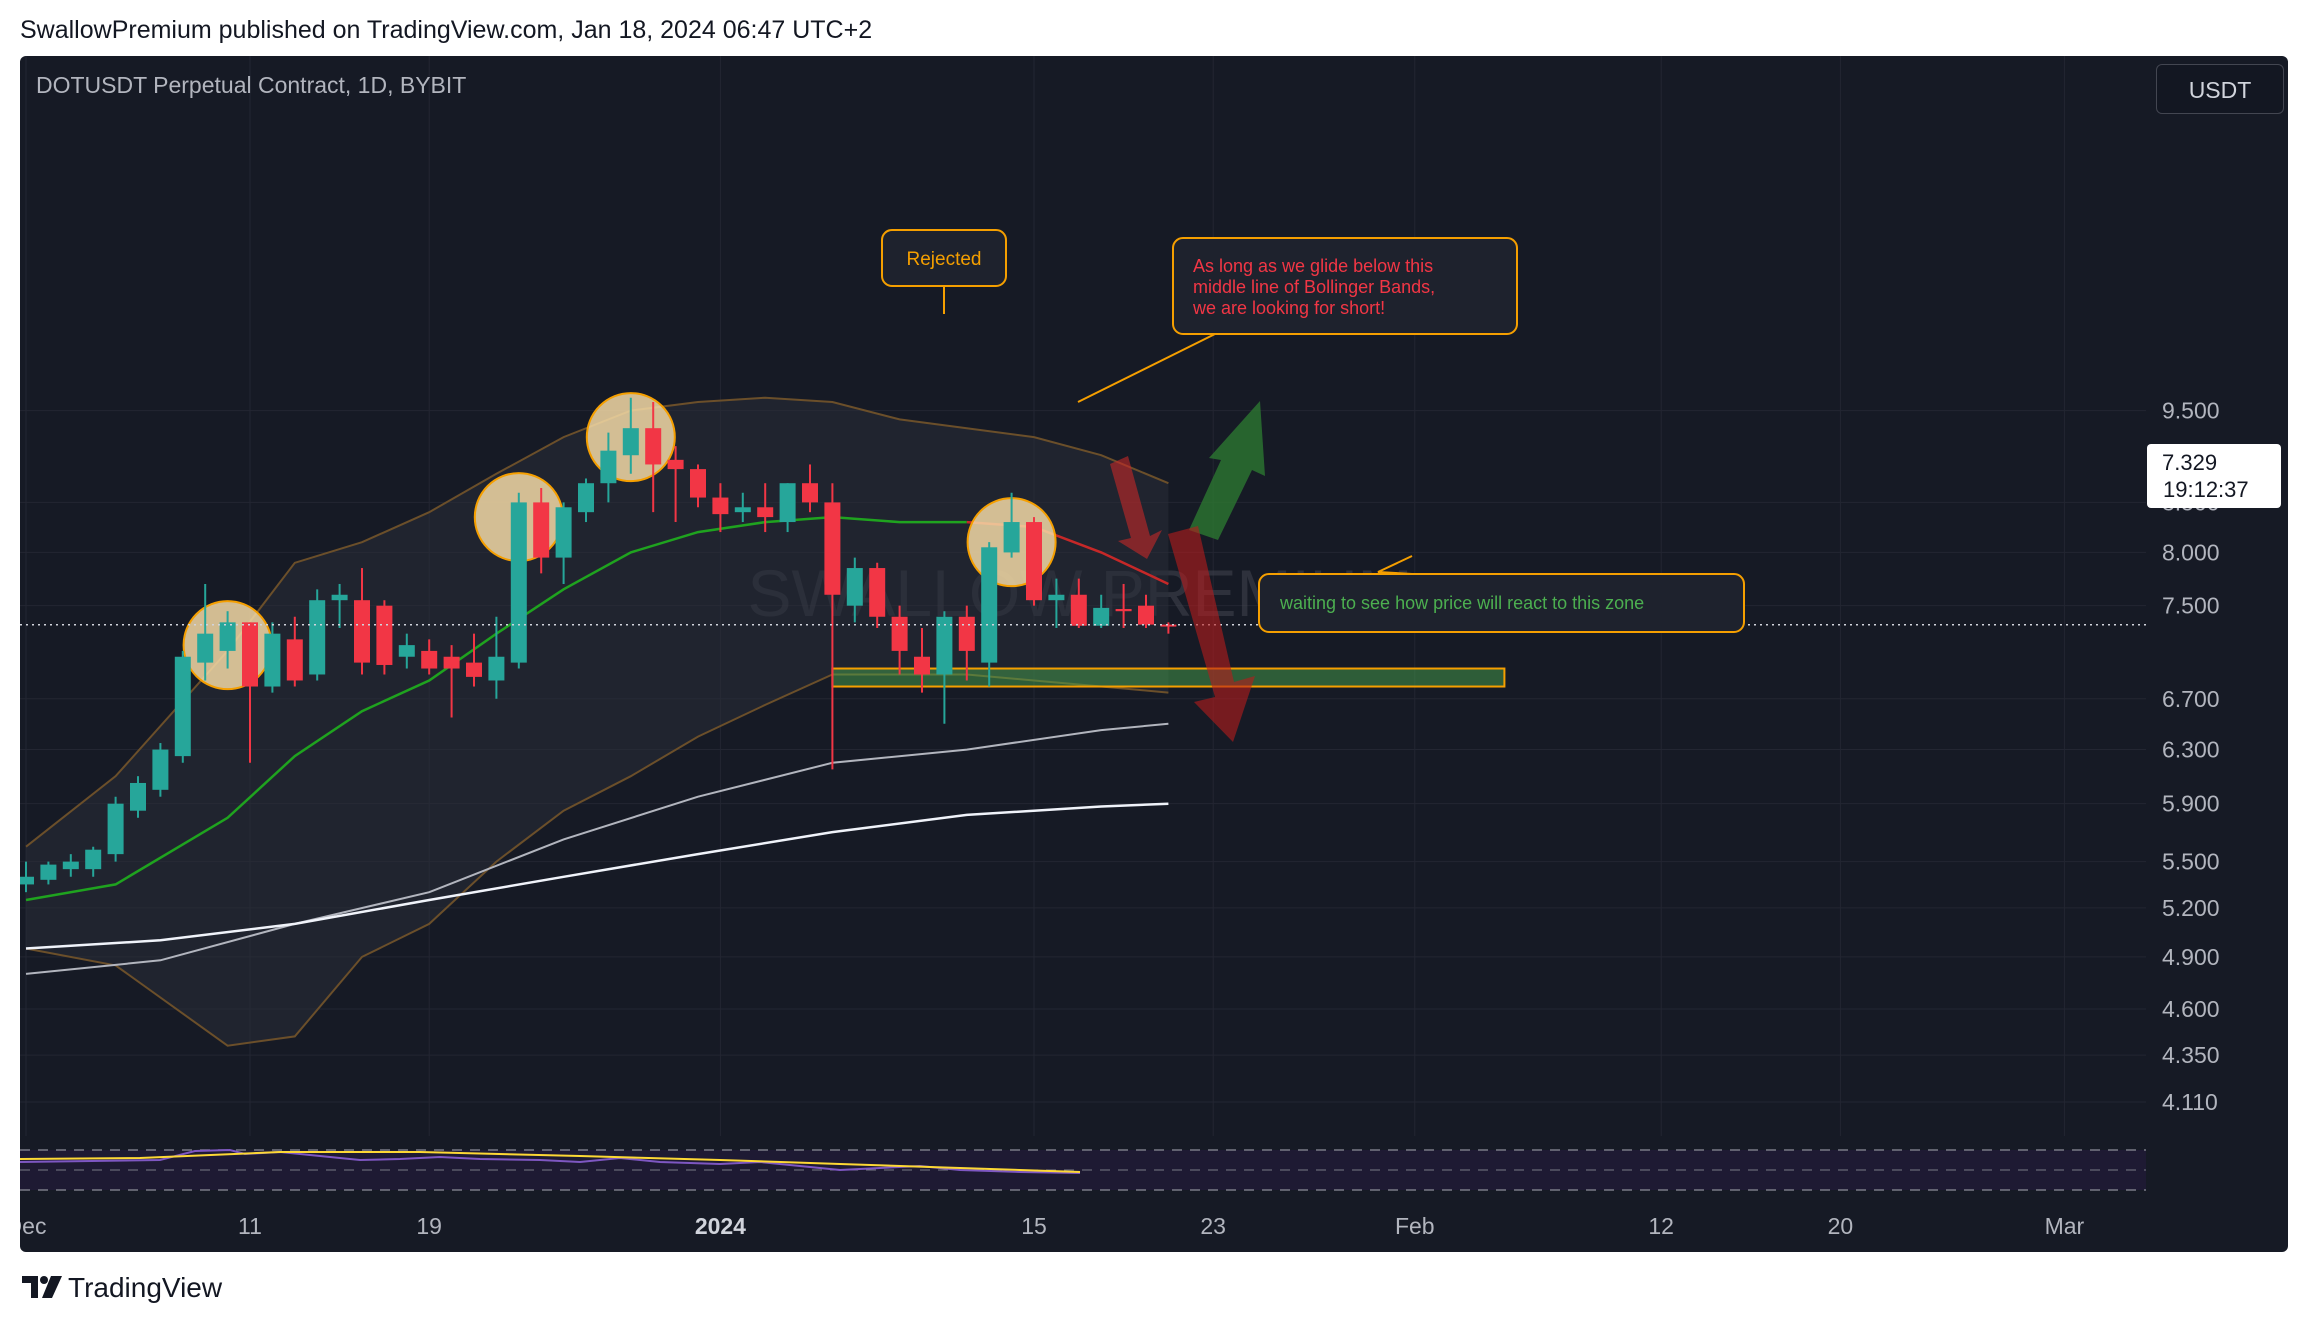 The width and height of the screenshot is (2308, 1324). Describe the element at coordinates (429, 1226) in the screenshot. I see `time-tick-2: 19` at that location.